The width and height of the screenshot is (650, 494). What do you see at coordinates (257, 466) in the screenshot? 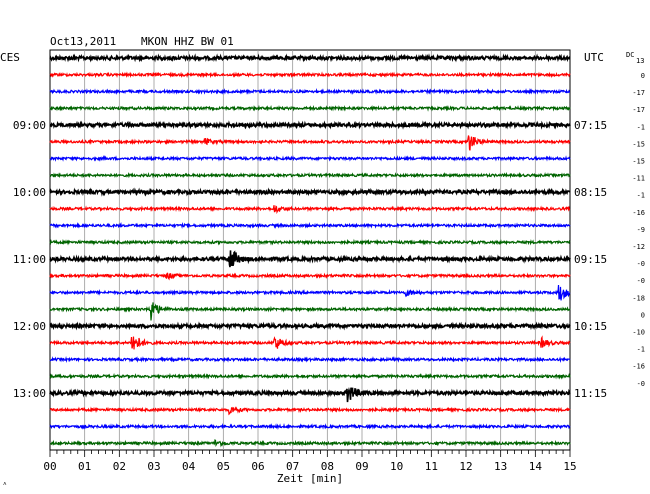
I see `x-tick-label: 06` at bounding box center [257, 466].